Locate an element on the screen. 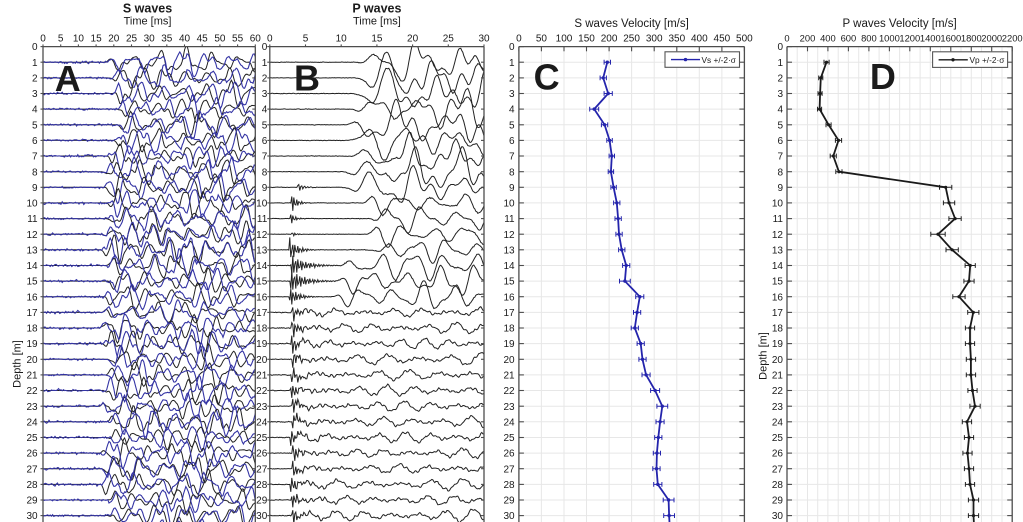  svg-text: Time [ms] is located at coordinates (377, 21).